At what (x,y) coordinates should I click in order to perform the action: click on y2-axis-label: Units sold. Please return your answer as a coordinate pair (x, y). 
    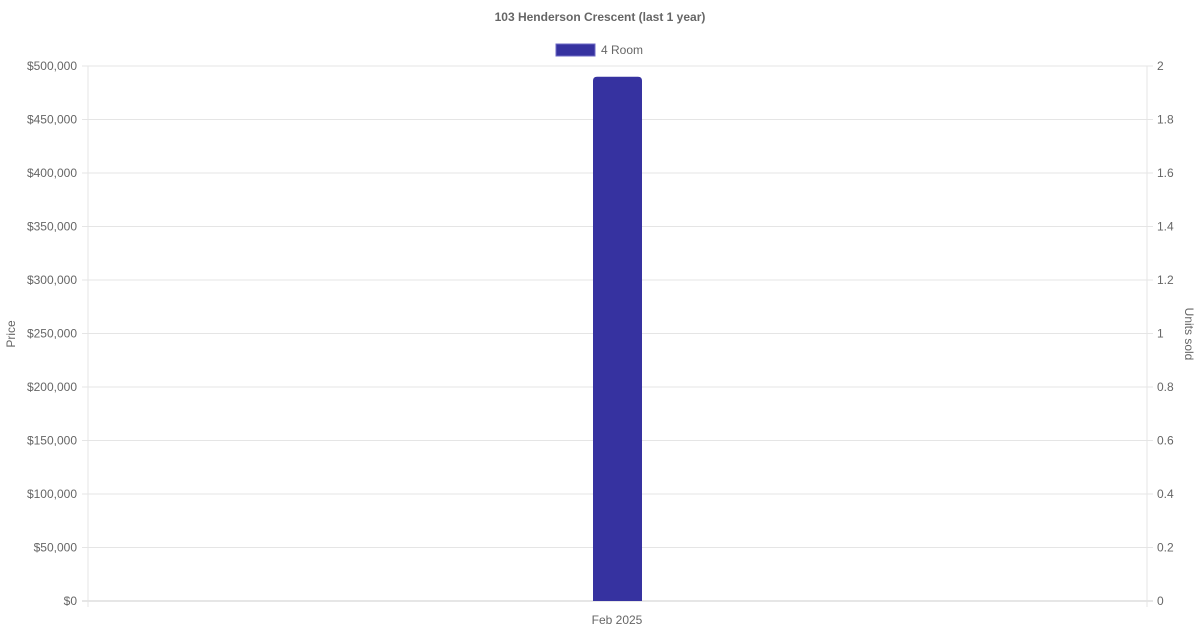
    Looking at the image, I should click on (1189, 334).